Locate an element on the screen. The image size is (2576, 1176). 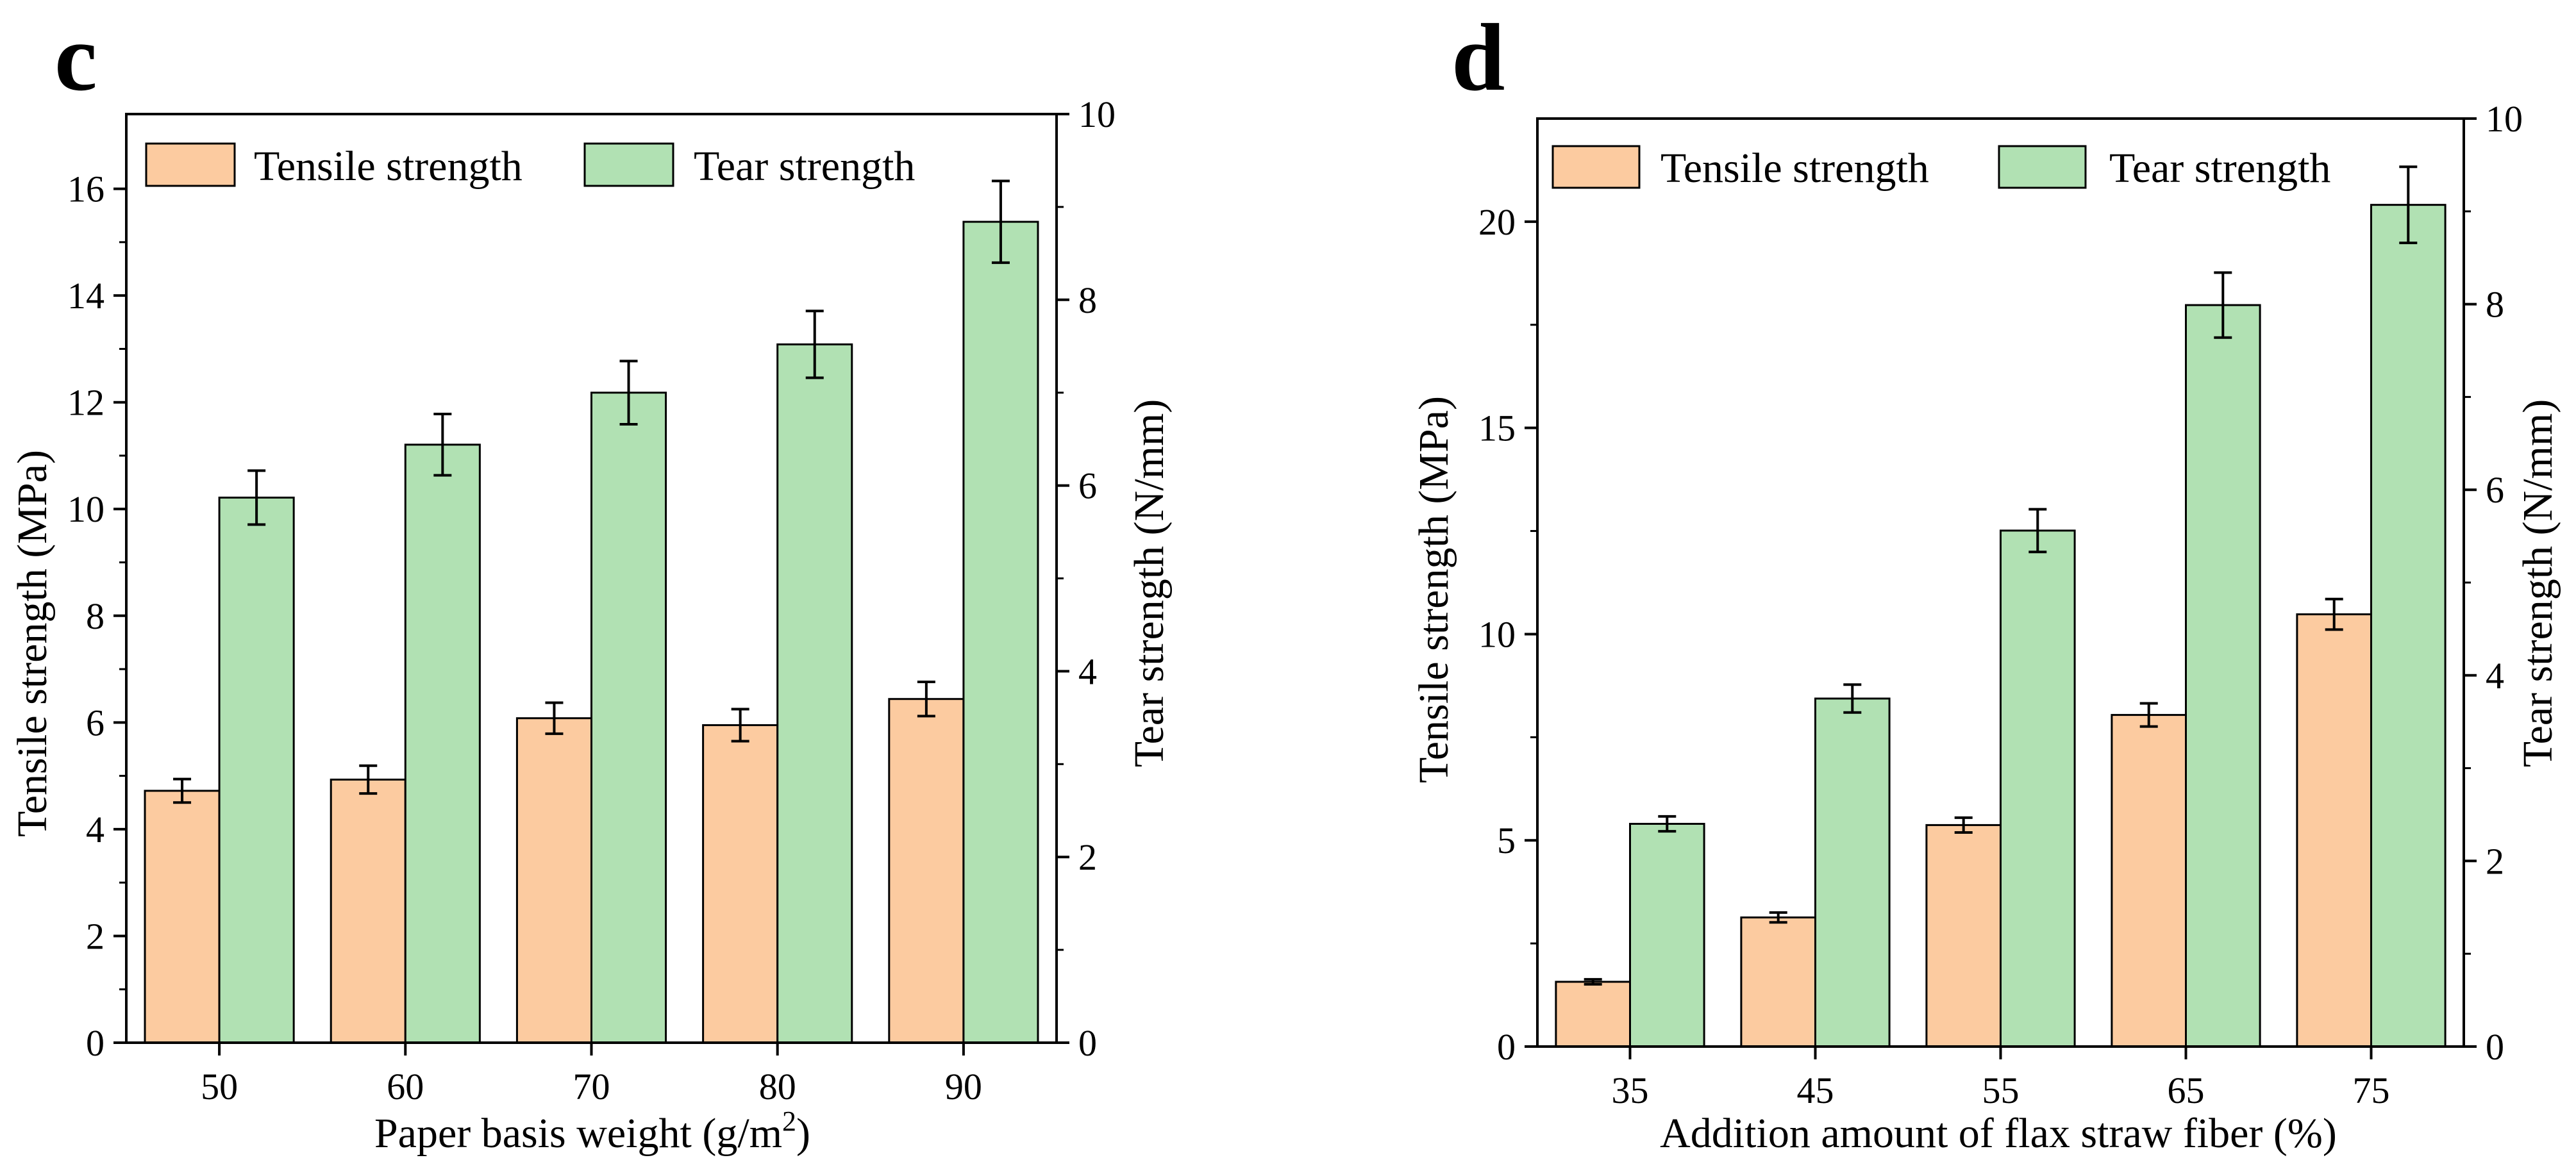
panel-c-xtick-label-90: 90 is located at coordinates (963, 1086).